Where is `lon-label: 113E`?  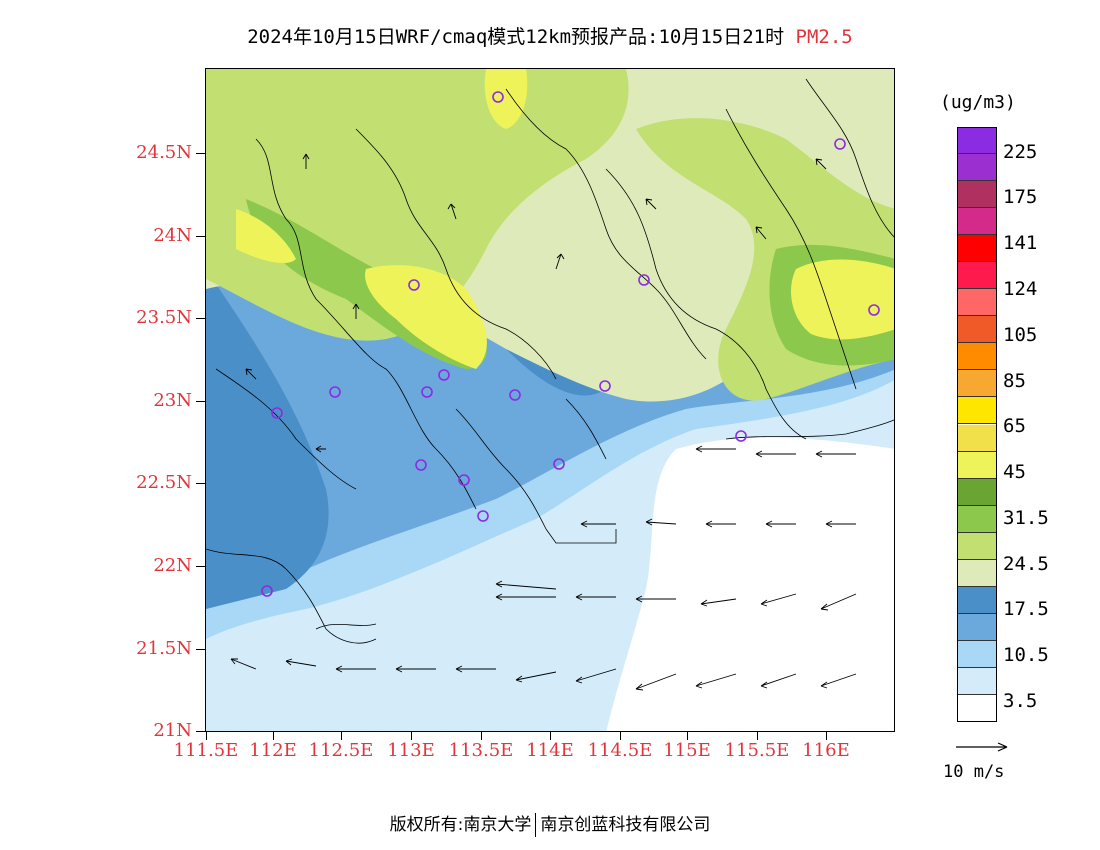 lon-label: 113E is located at coordinates (411, 750).